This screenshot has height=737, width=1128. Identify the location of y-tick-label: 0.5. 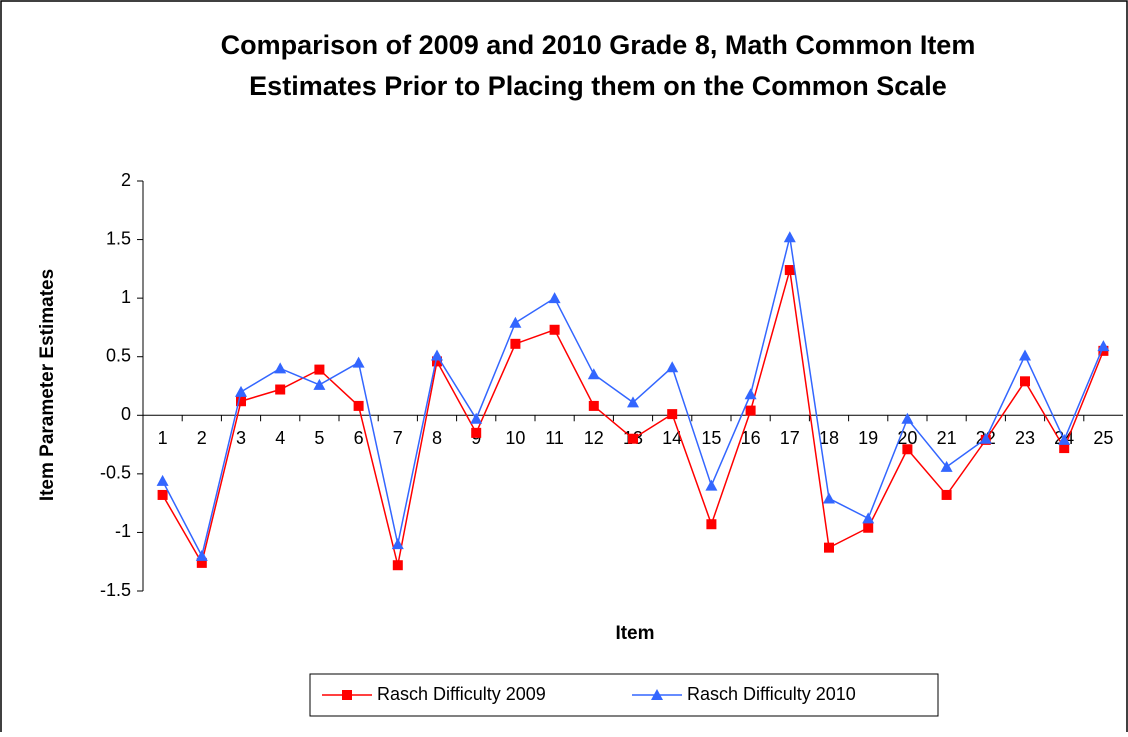
(118, 355).